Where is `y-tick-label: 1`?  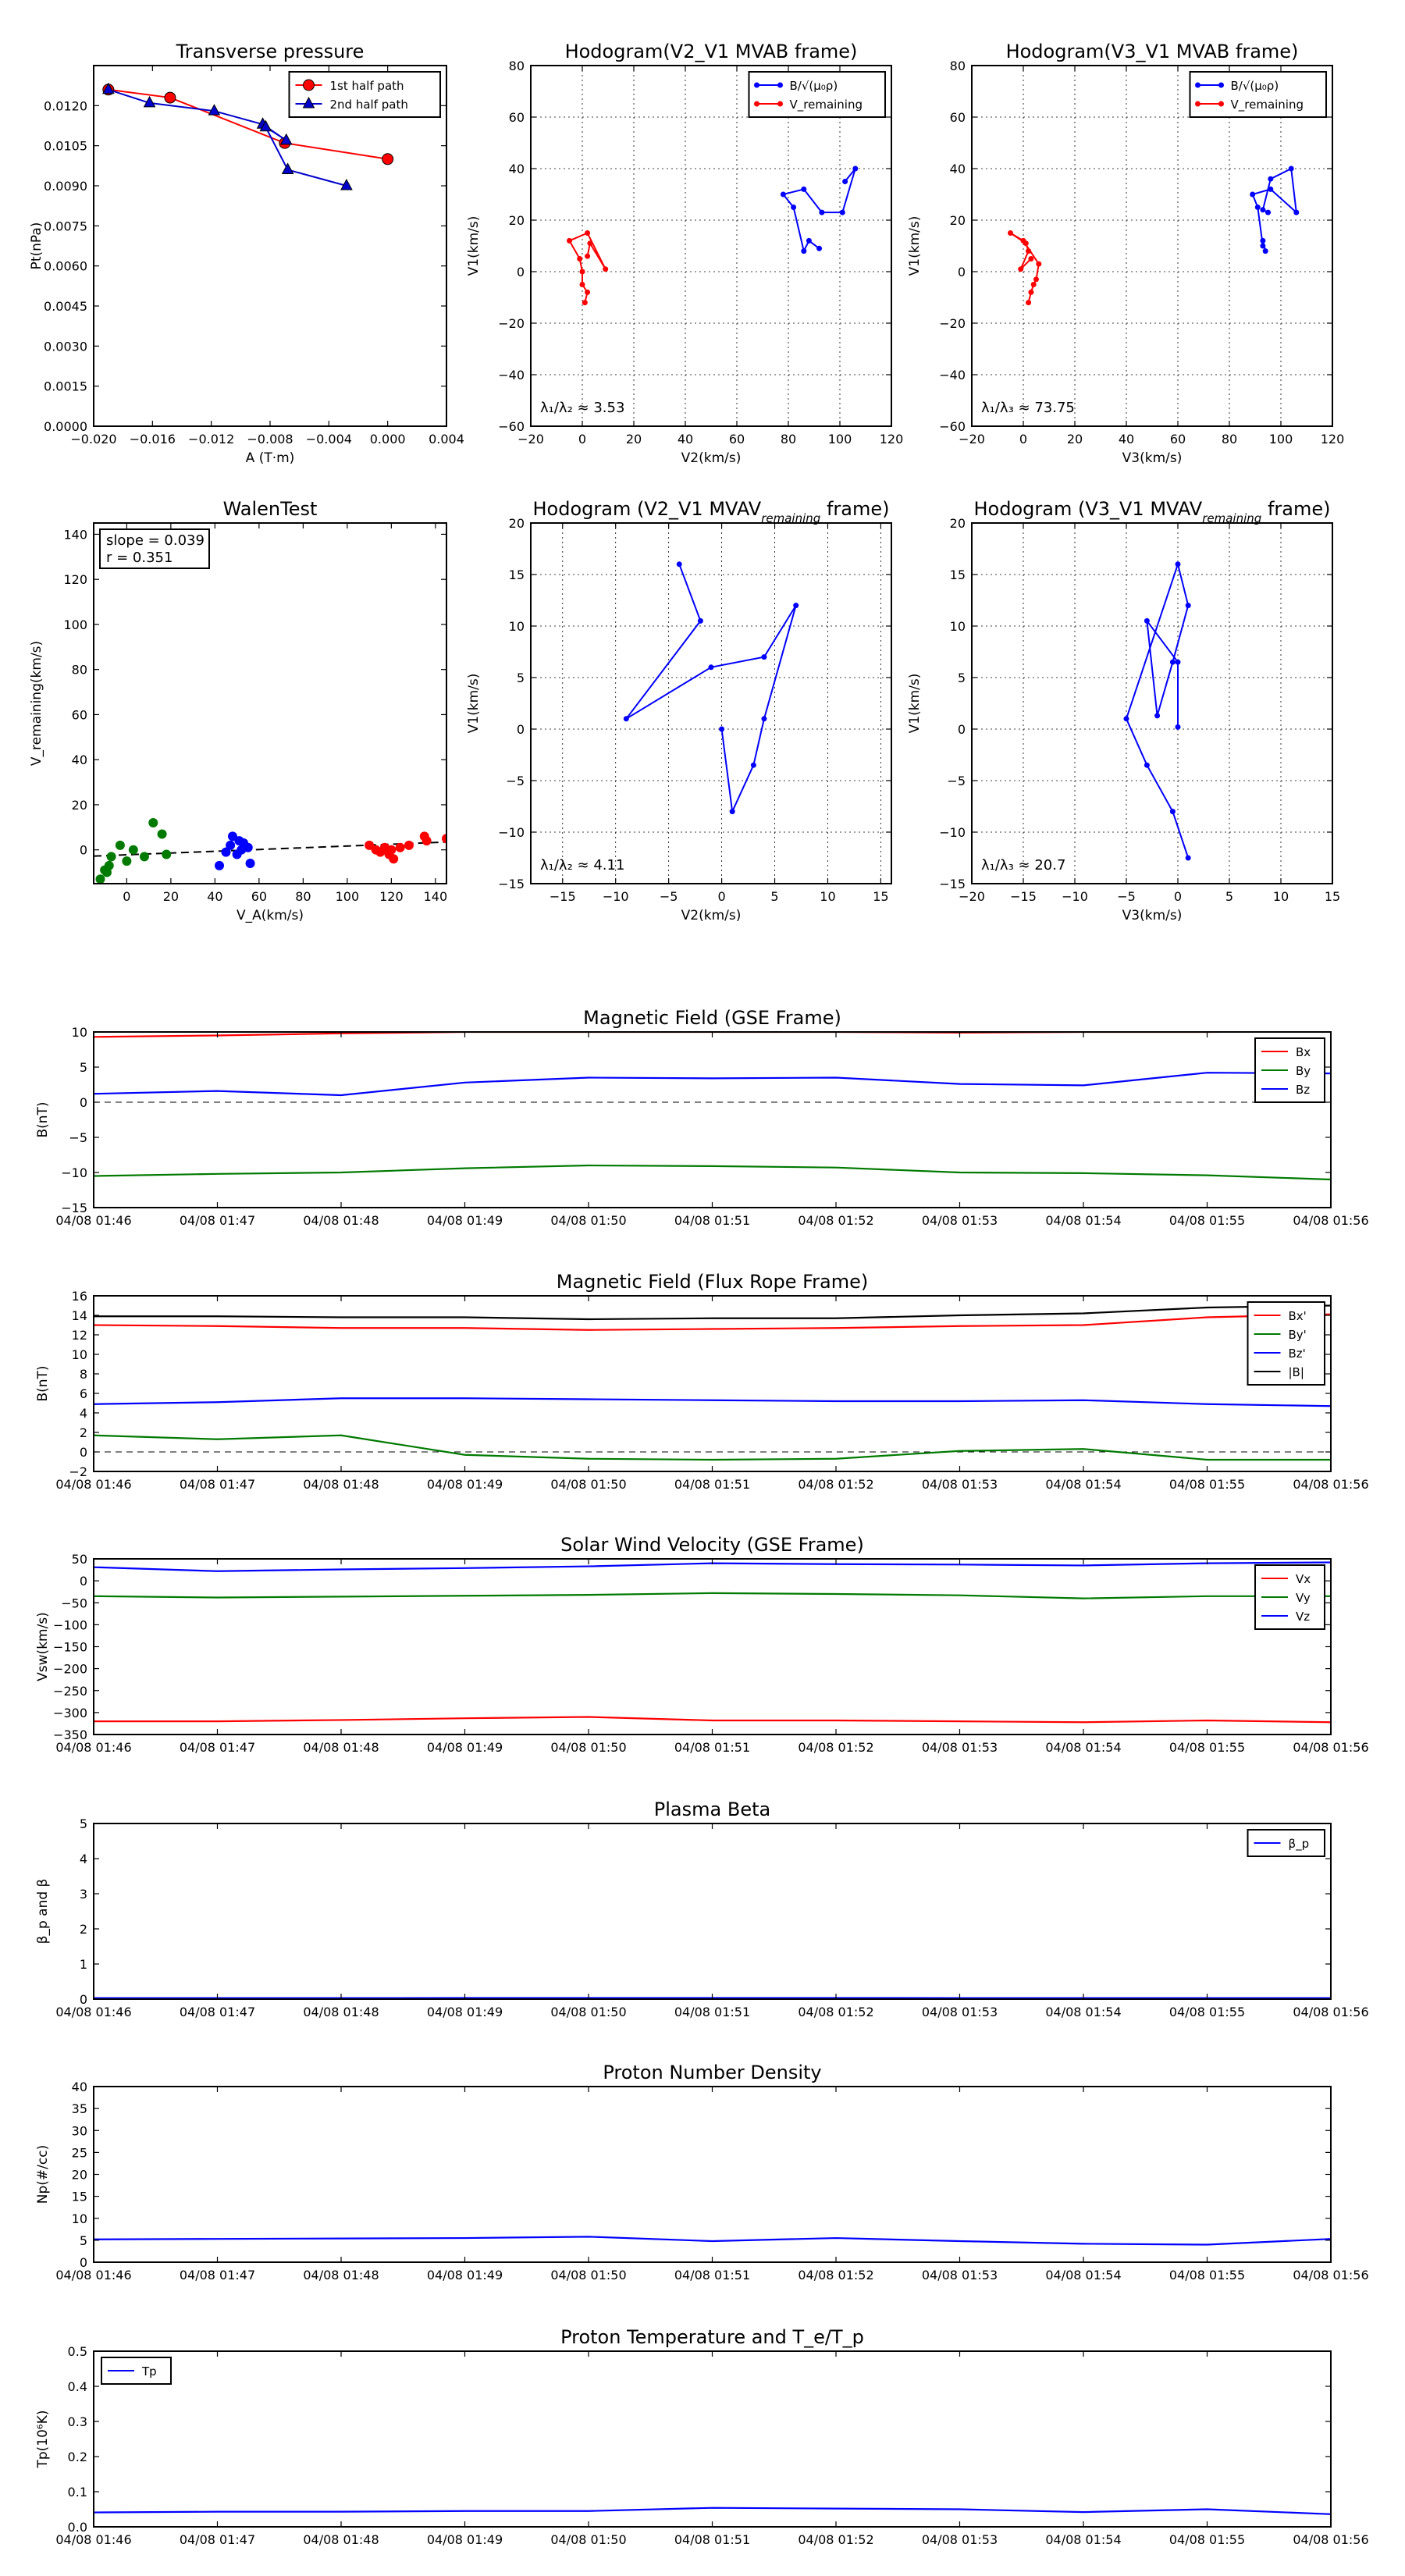 y-tick-label: 1 is located at coordinates (84, 1964).